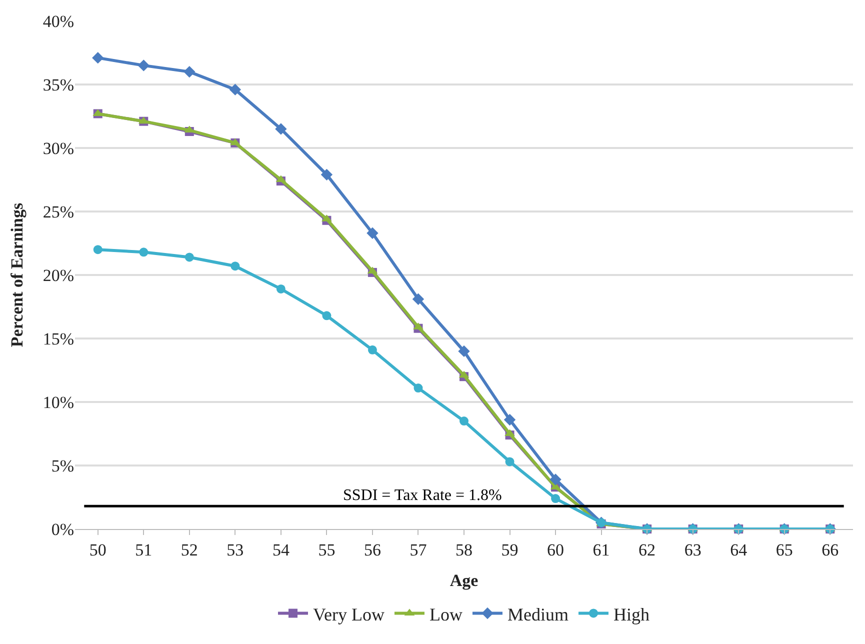  I want to click on x-tick-label: 66, so click(830, 550).